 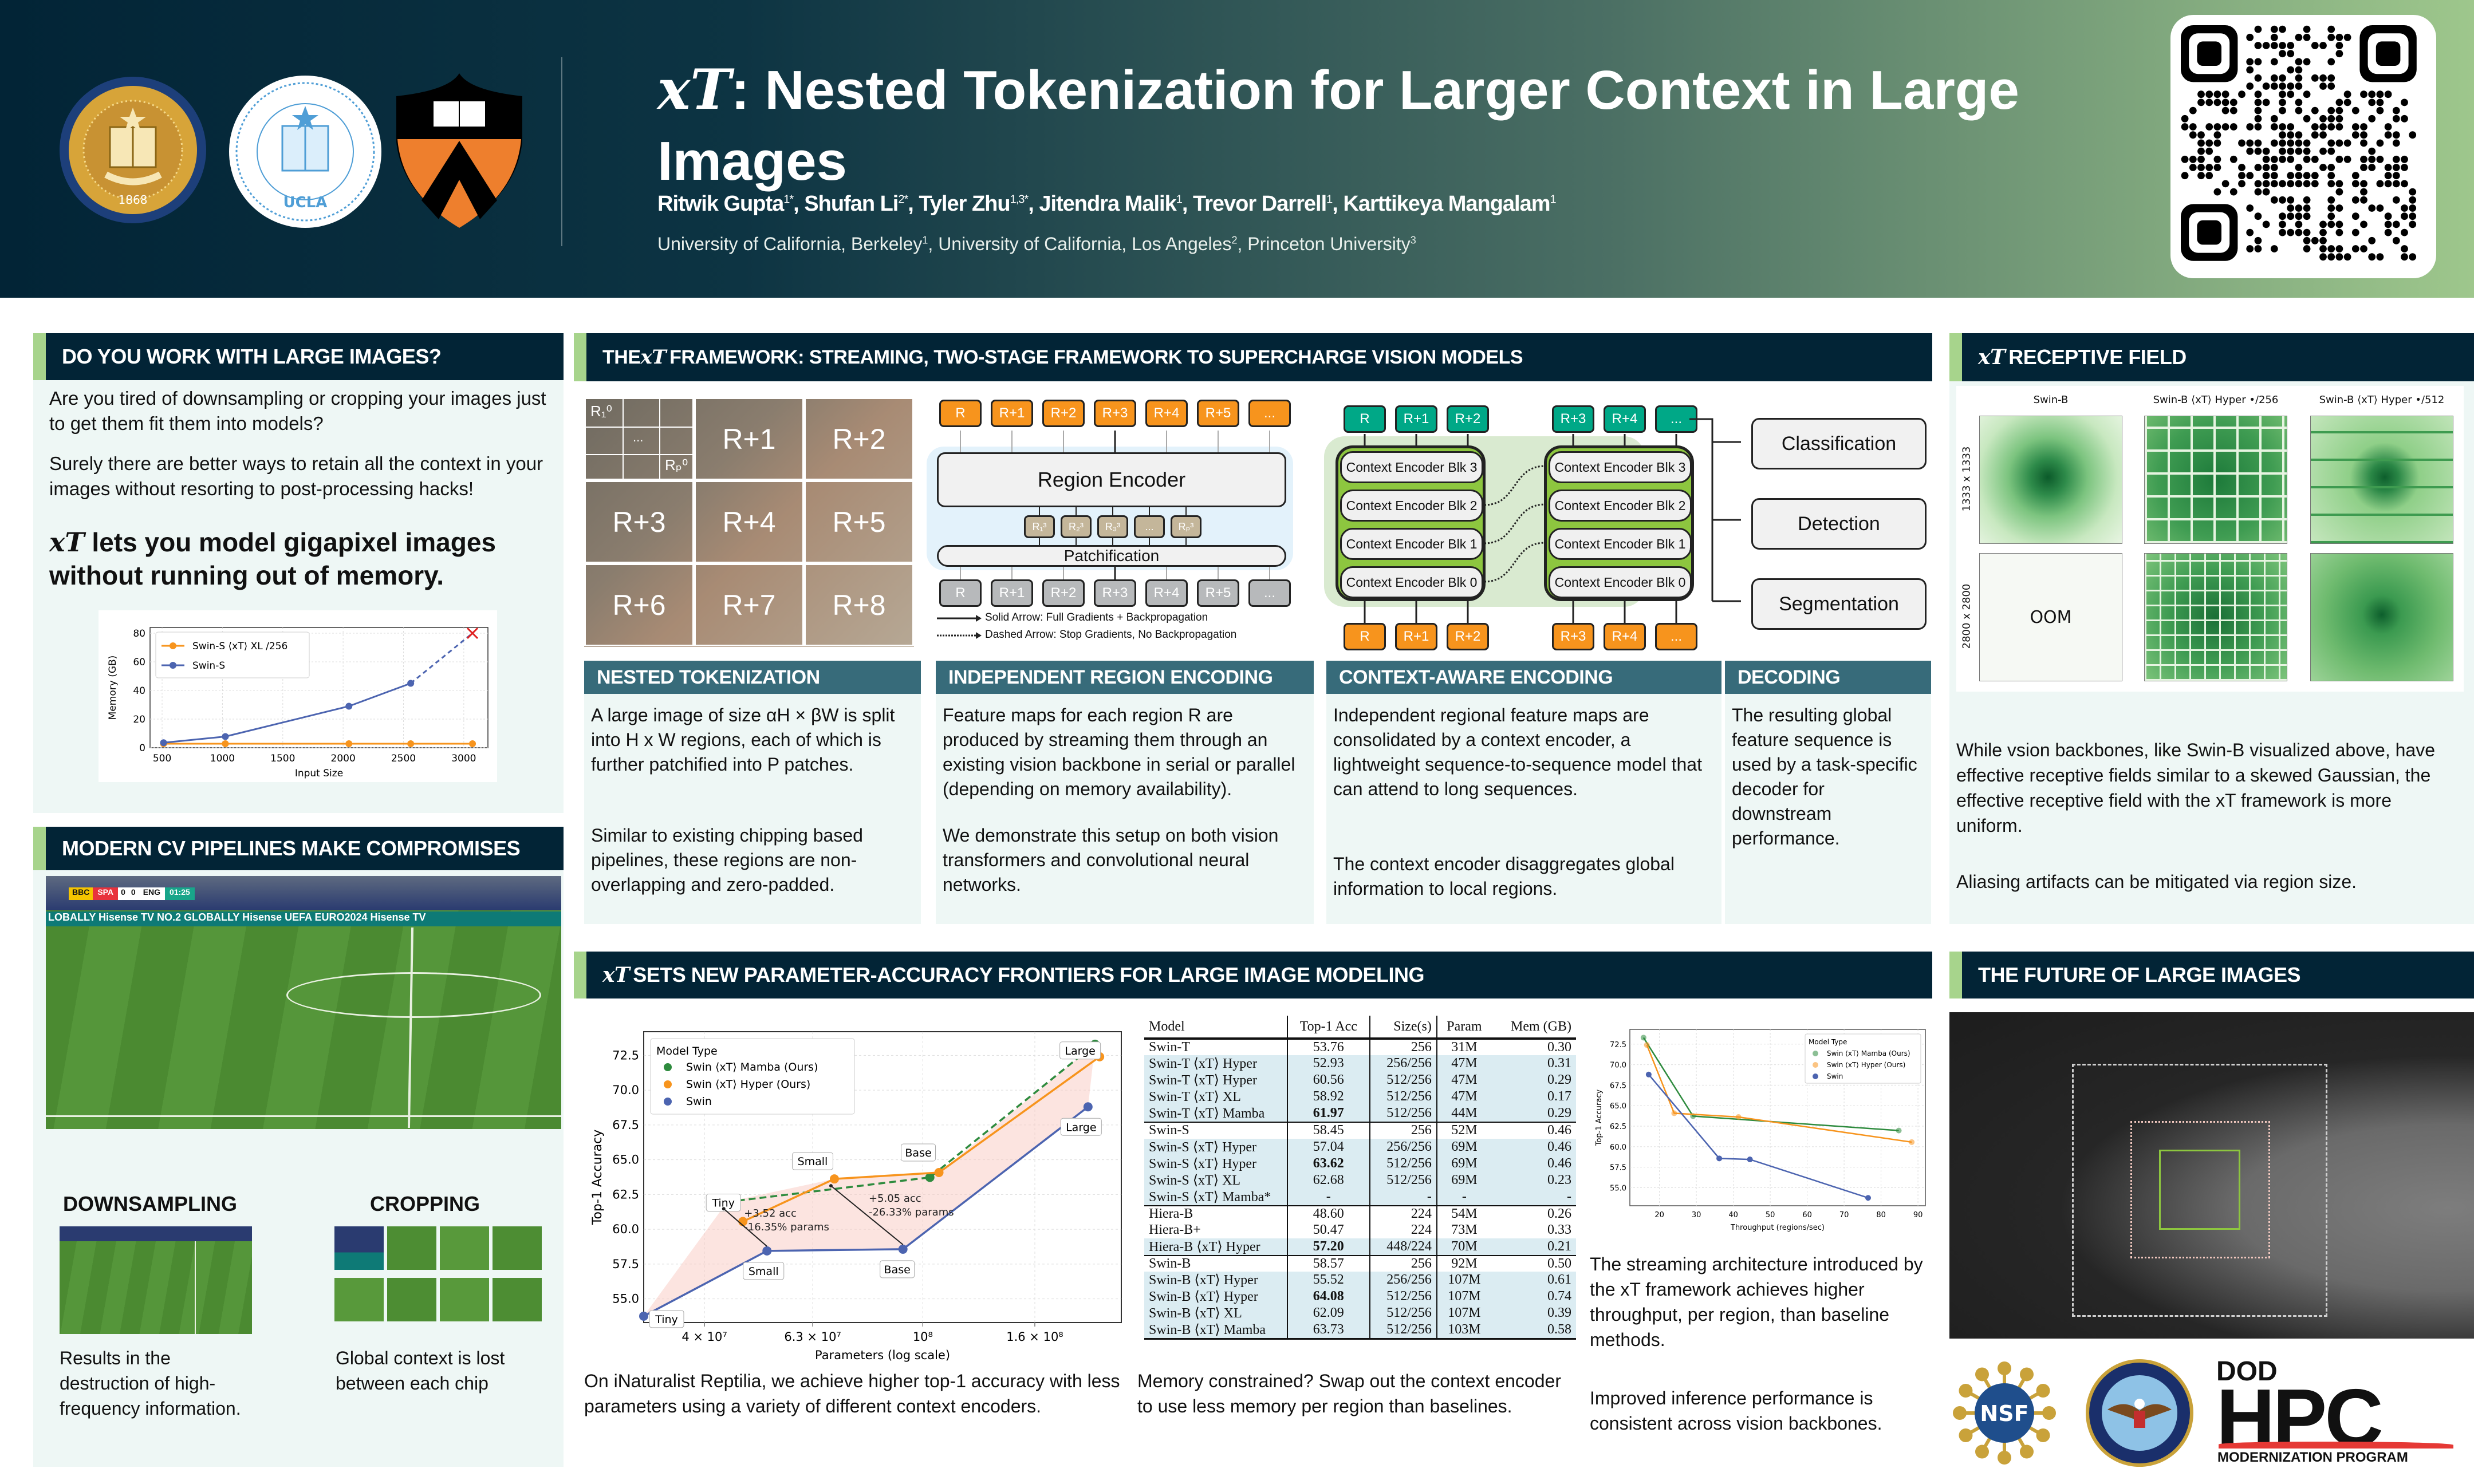 I want to click on best-accuracy-value: 64.08, so click(x=1328, y=1296).